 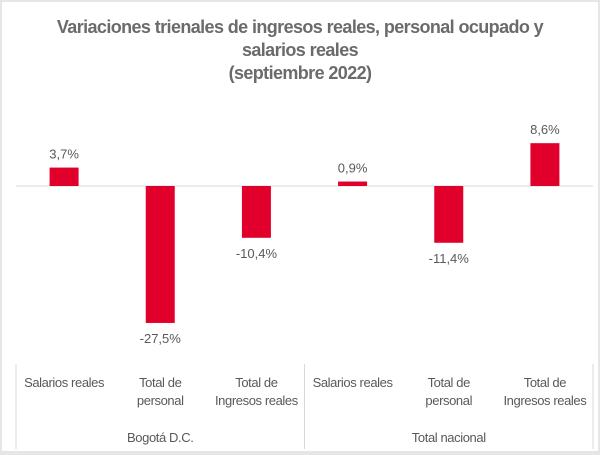 I want to click on data-label: 0,9%, so click(x=353, y=168).